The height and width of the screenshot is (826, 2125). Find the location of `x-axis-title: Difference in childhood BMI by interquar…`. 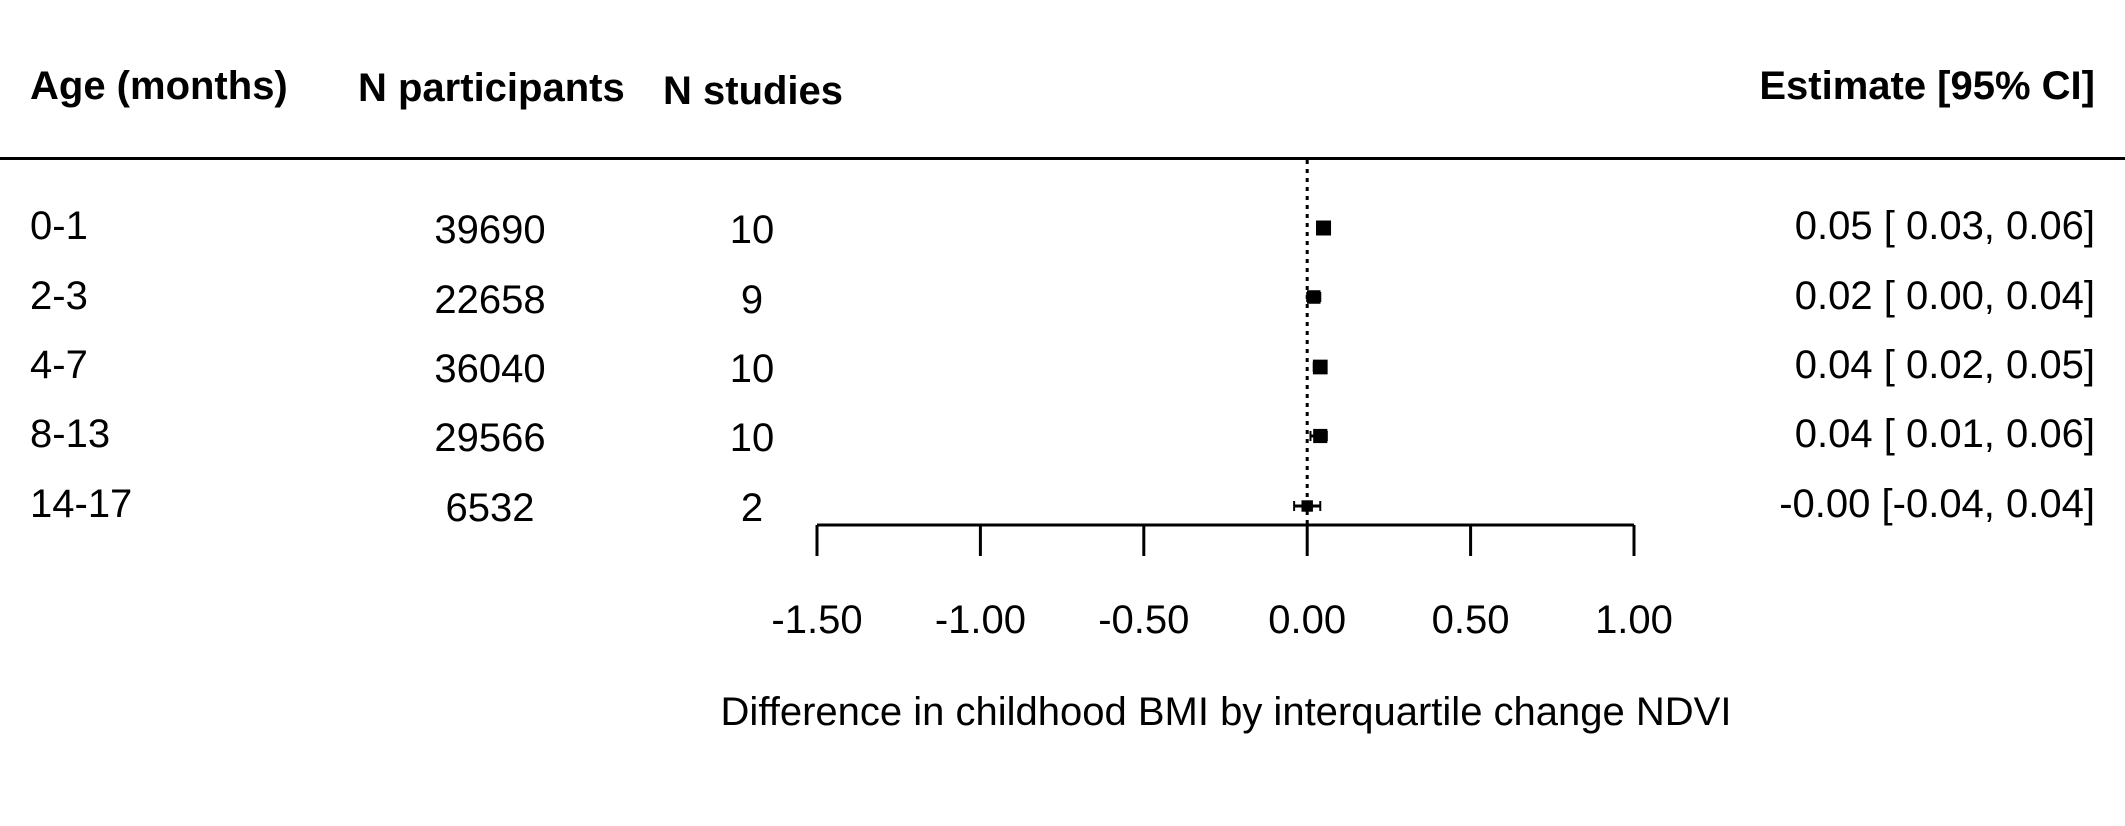

x-axis-title: Difference in childhood BMI by interquar… is located at coordinates (1226, 712).